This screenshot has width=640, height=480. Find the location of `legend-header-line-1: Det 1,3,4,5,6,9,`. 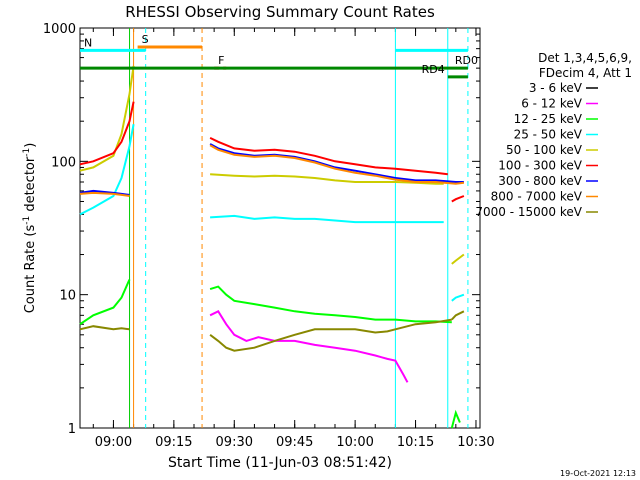

legend-header-line-1: Det 1,3,4,5,6,9, is located at coordinates (585, 58).